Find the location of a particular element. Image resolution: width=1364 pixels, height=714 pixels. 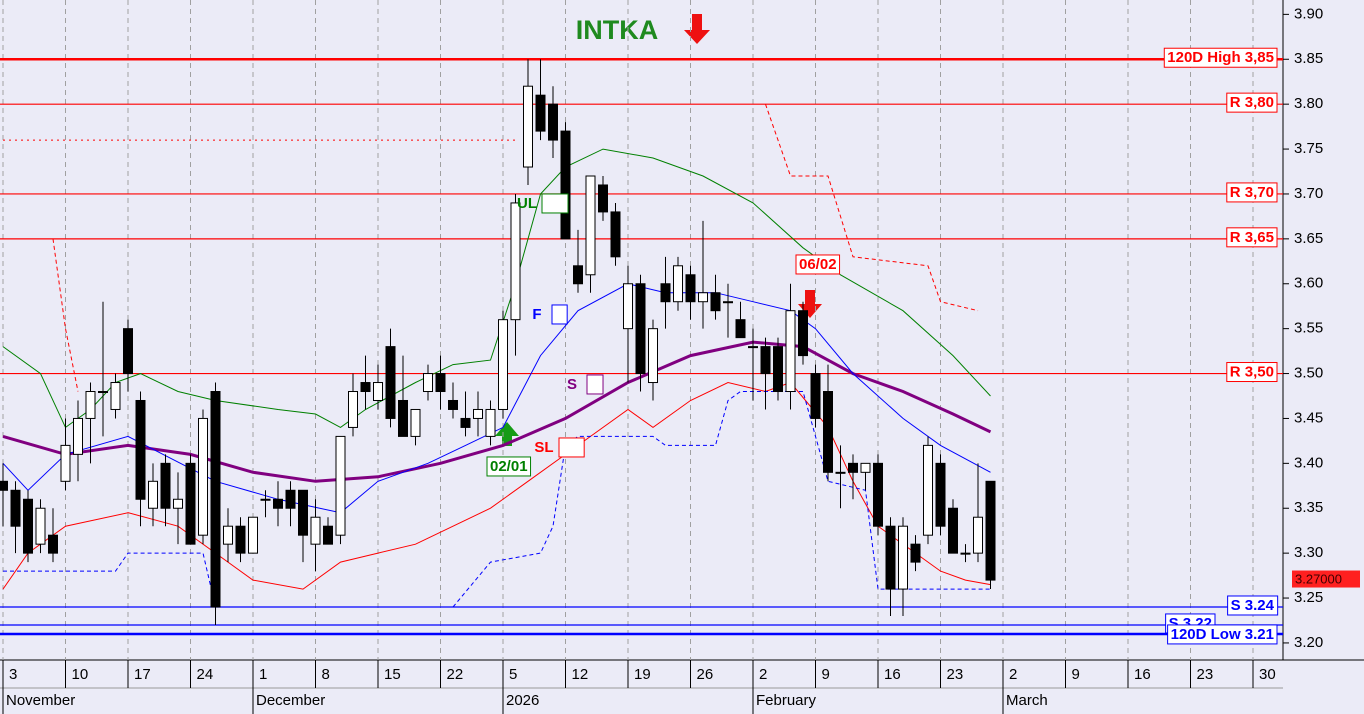

y-tick-label: 3.85 is located at coordinates (1308, 58).